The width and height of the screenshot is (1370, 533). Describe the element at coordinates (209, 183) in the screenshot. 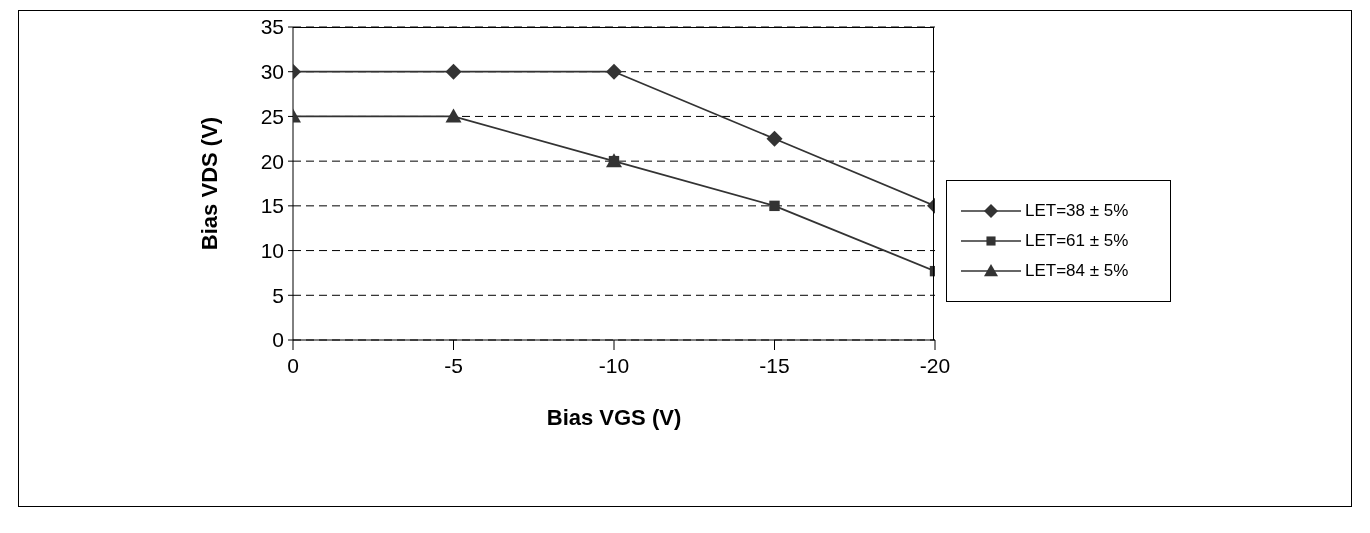

I see `y-axis-title: Bias VDS (V)` at that location.